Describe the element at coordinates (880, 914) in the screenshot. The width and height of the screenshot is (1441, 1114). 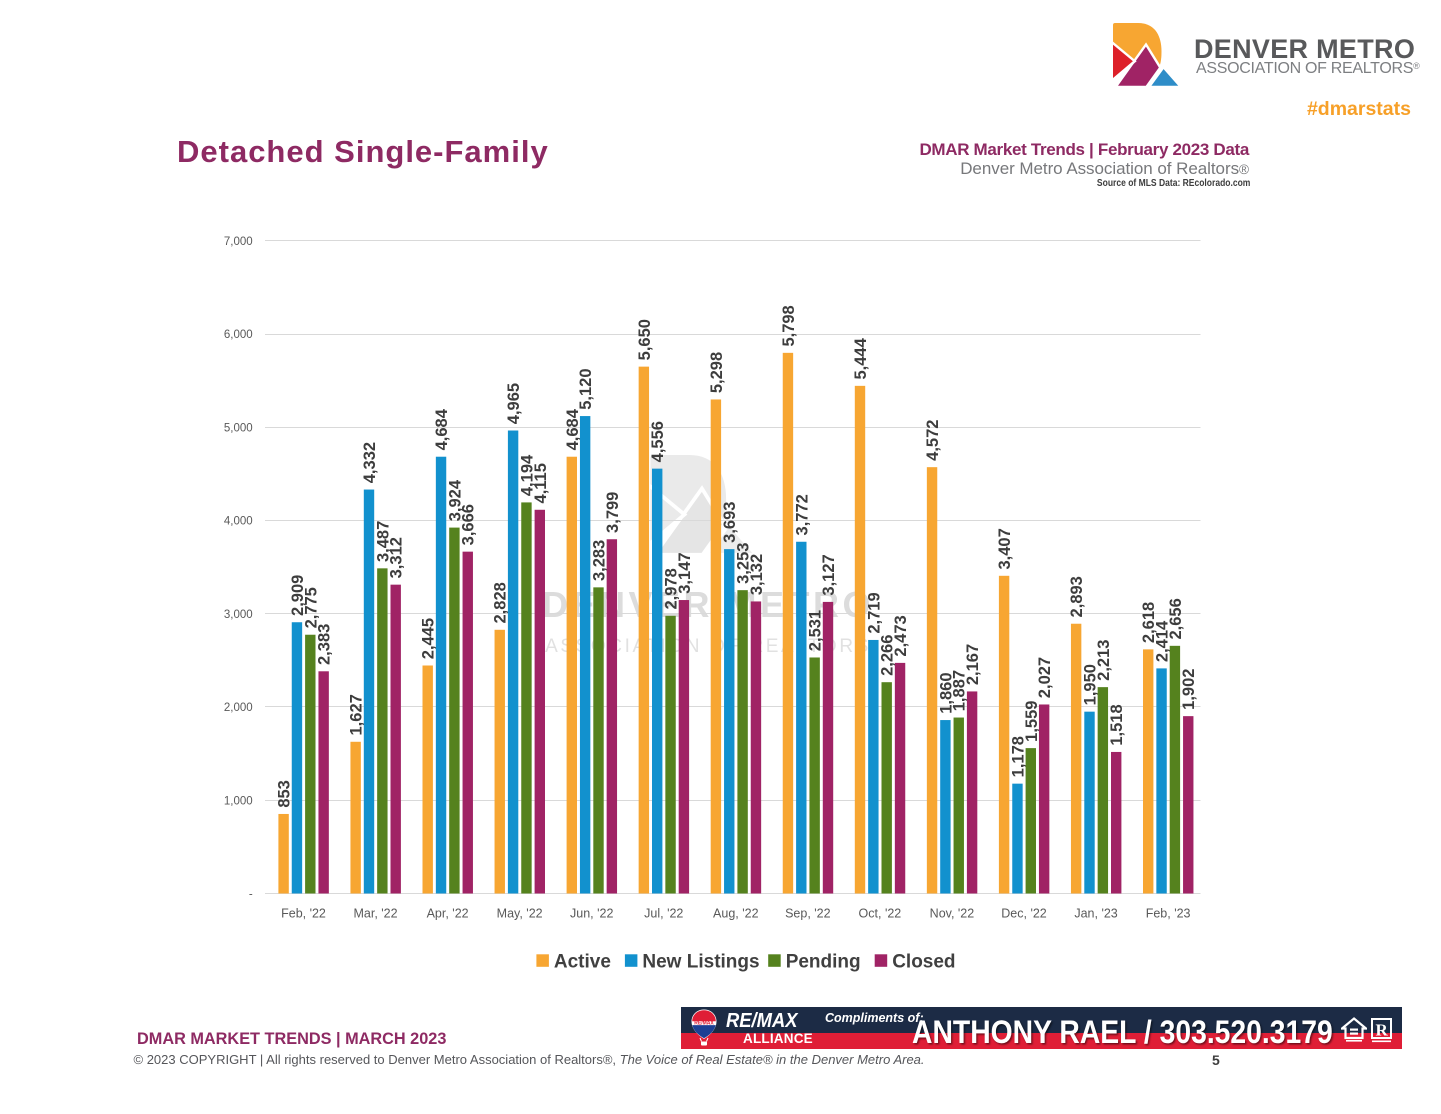
I see `svg-text: Oct, '22` at that location.